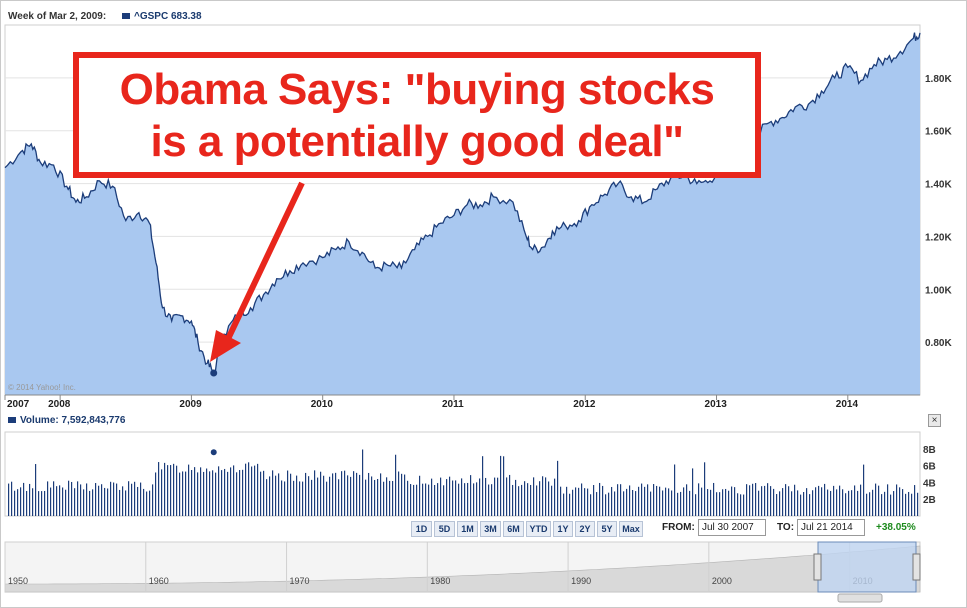  I want to click on range-button-ytd: YTD, so click(538, 529).